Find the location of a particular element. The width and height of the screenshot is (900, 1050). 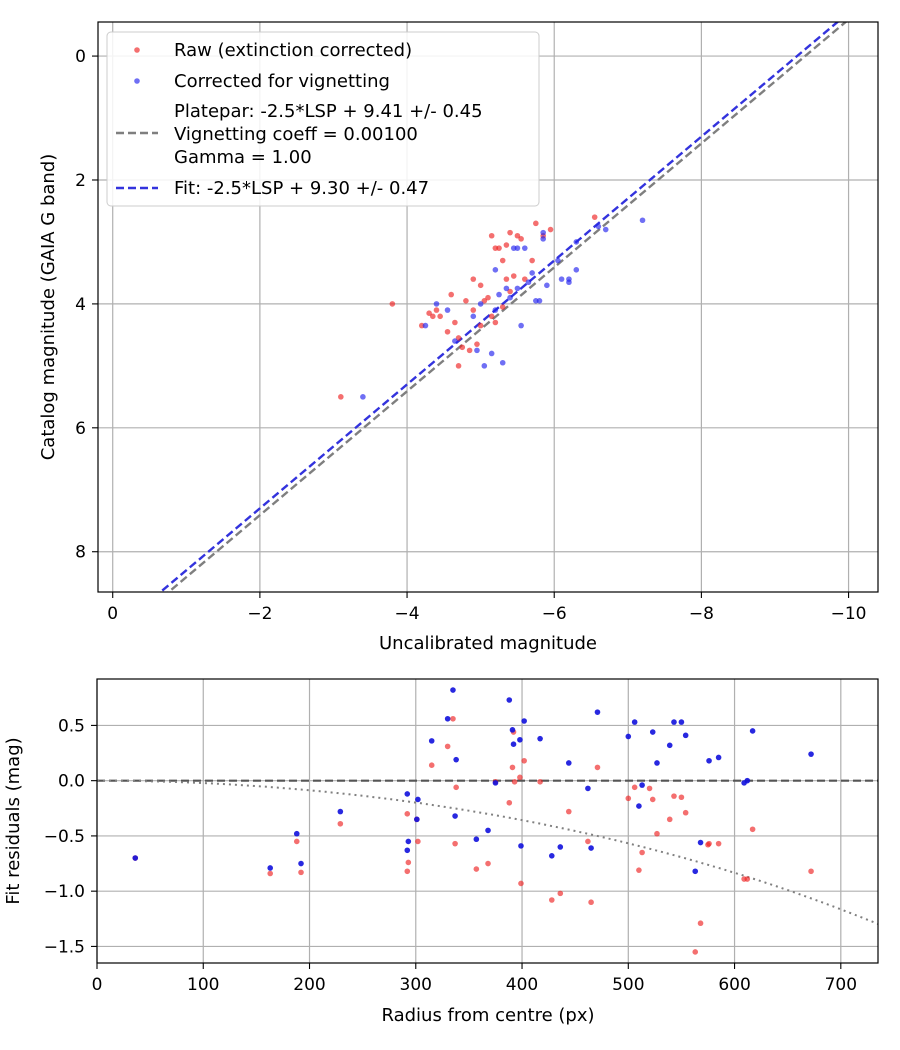

x-tick-label: 700 is located at coordinates (841, 985).